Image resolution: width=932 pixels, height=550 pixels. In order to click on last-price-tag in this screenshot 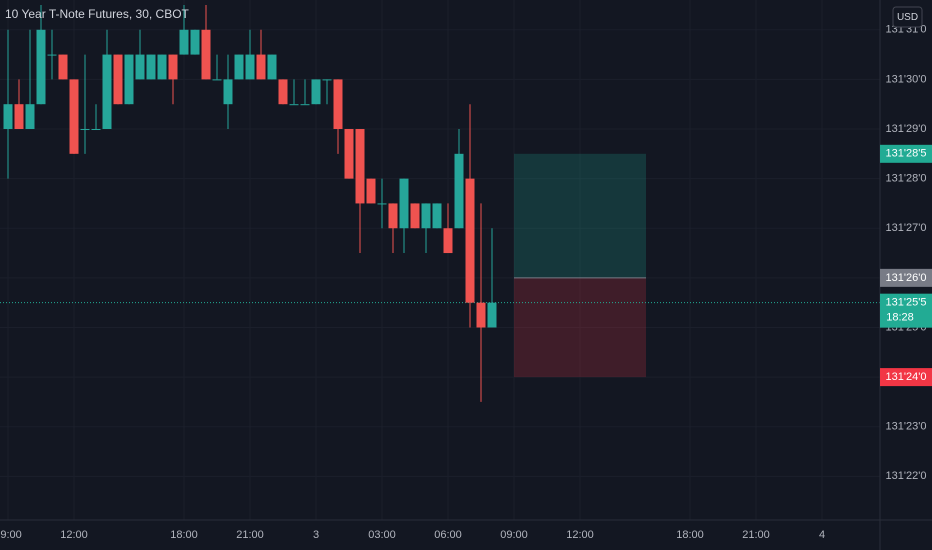, I will do `click(906, 310)`.